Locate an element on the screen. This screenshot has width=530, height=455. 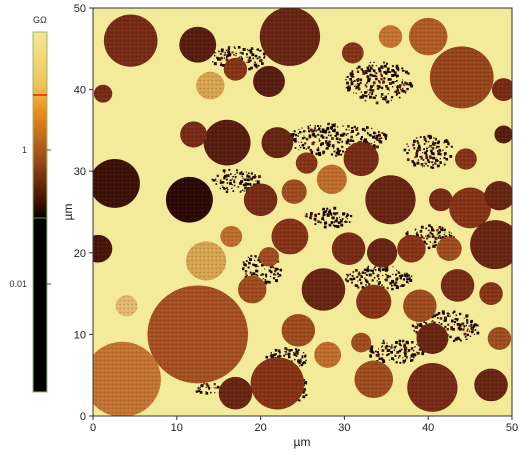
x-axis: 0 10 20 30 40 50 µm is located at coordinates (304, 432).